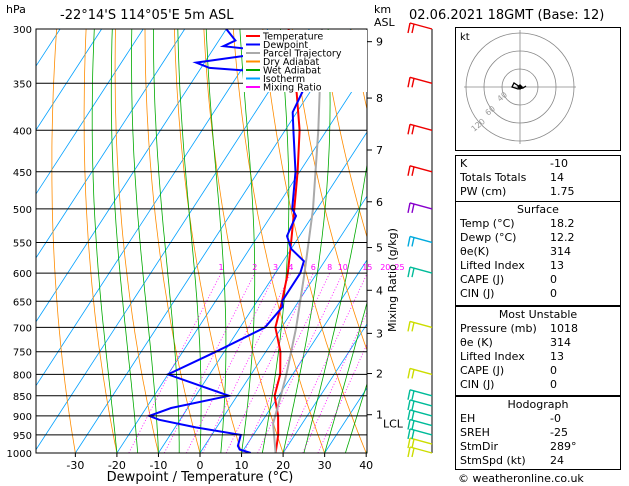 This screenshot has width=629, height=486. I want to click on km-tick-label: 7, so click(379, 150).